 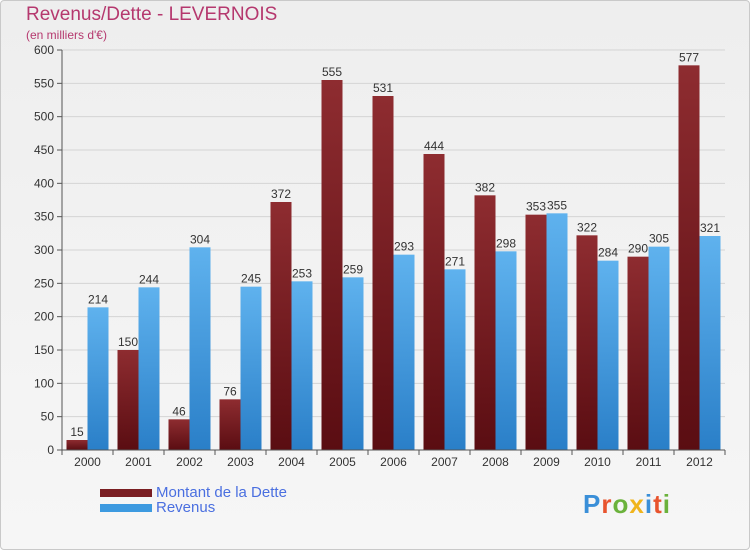 I want to click on y-tick-label: 150, so click(x=44, y=350).